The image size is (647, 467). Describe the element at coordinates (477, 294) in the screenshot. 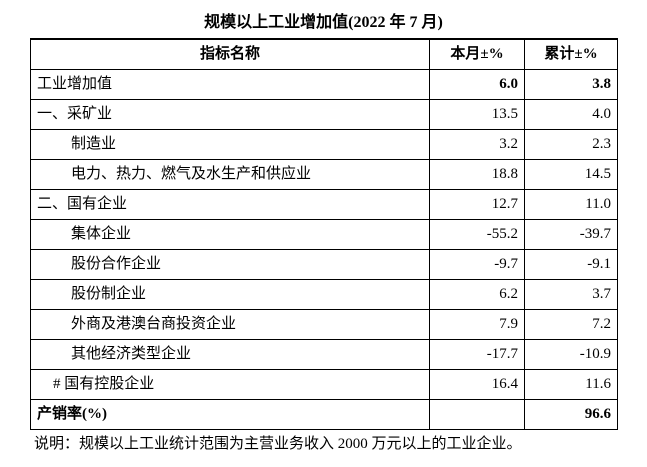

I see `value-cell: 6.2` at that location.